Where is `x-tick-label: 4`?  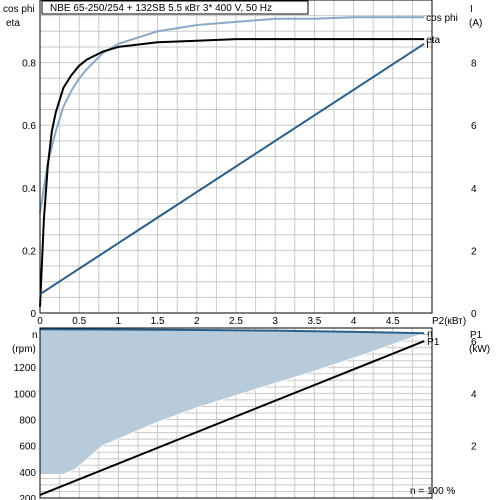
x-tick-label: 4 is located at coordinates (354, 321).